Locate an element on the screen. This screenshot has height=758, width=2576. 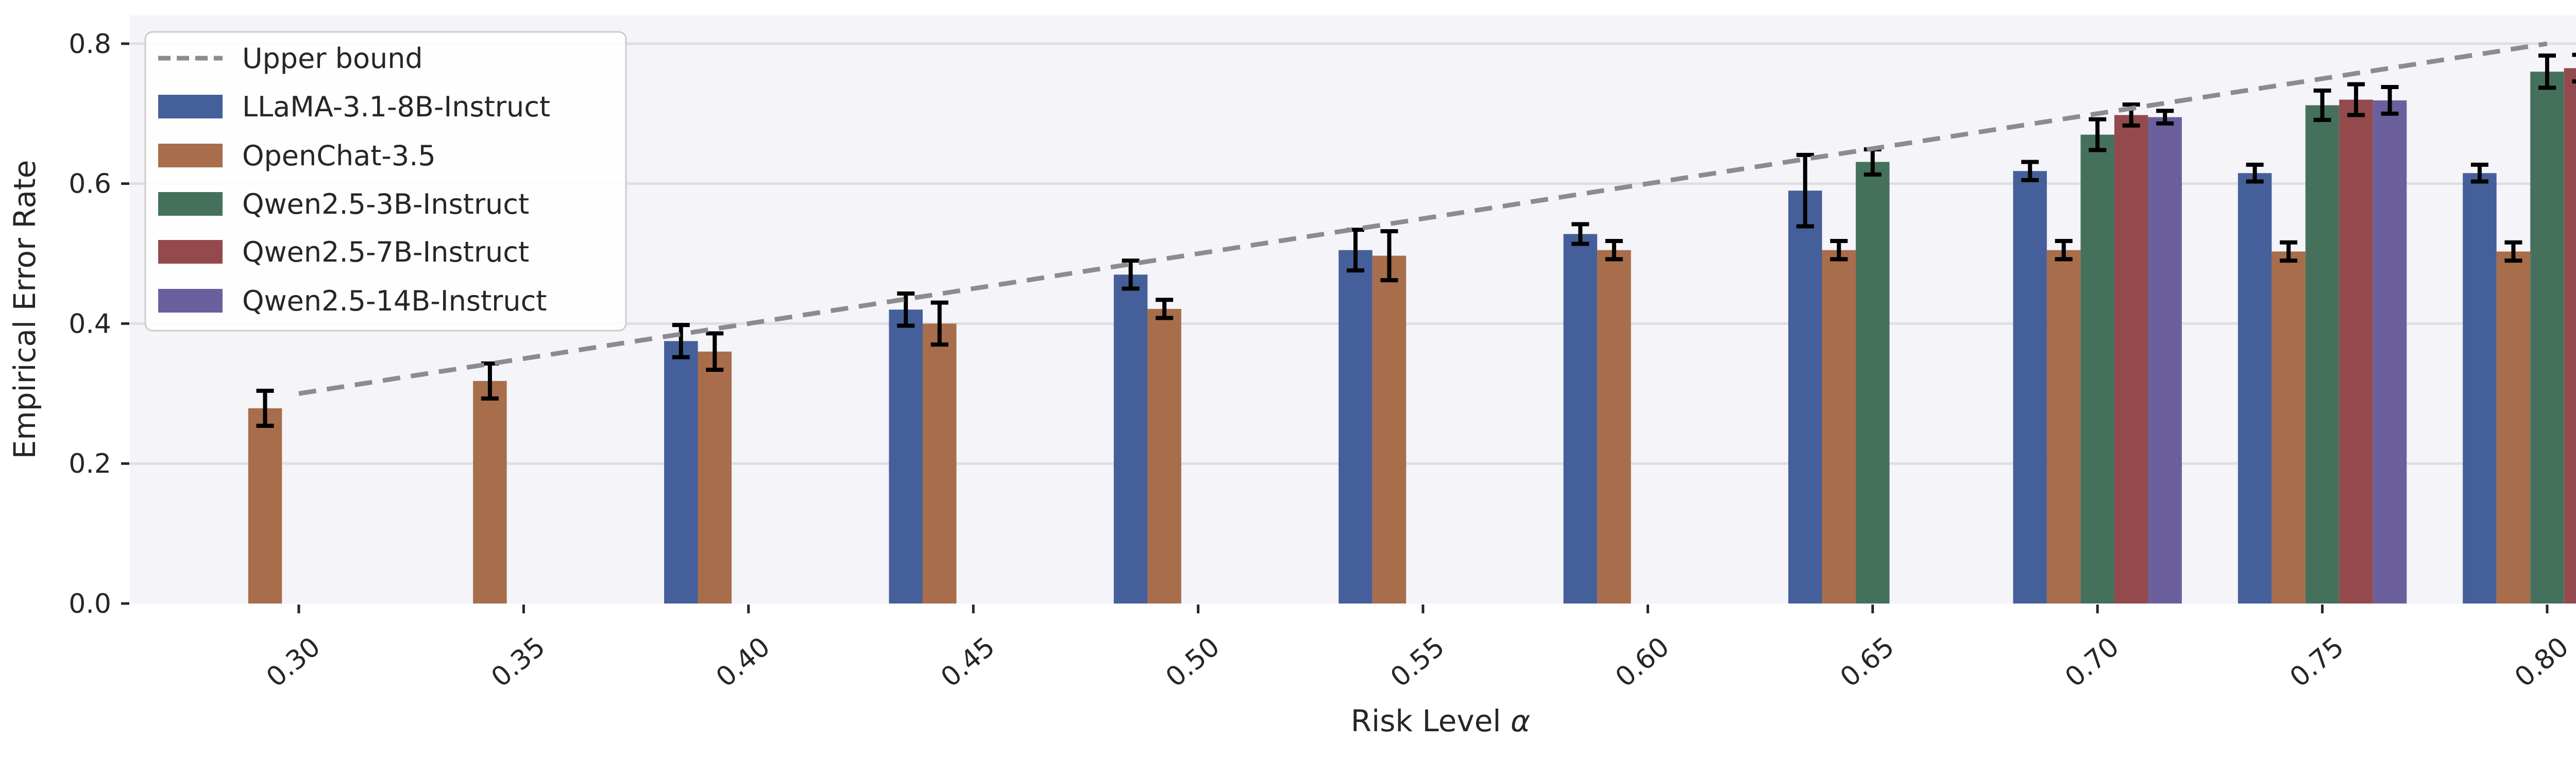
y-tick-label: 0.8 is located at coordinates (90, 45).